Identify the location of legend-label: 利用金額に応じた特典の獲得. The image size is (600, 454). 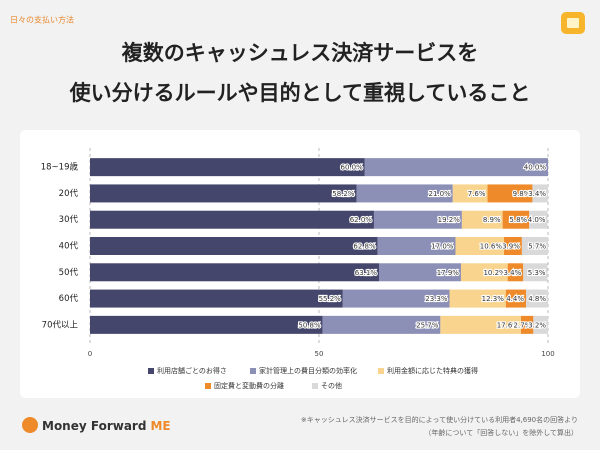
(432, 370).